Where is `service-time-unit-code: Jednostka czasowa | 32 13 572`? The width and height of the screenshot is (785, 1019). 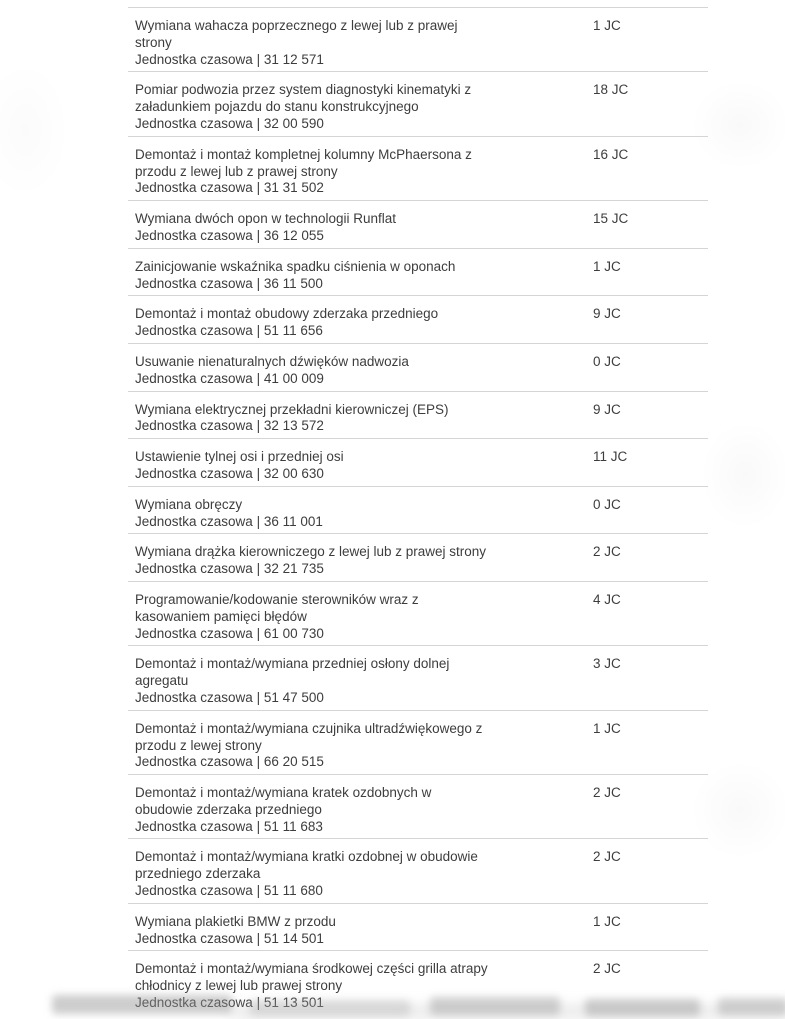 service-time-unit-code: Jednostka czasowa | 32 13 572 is located at coordinates (229, 426).